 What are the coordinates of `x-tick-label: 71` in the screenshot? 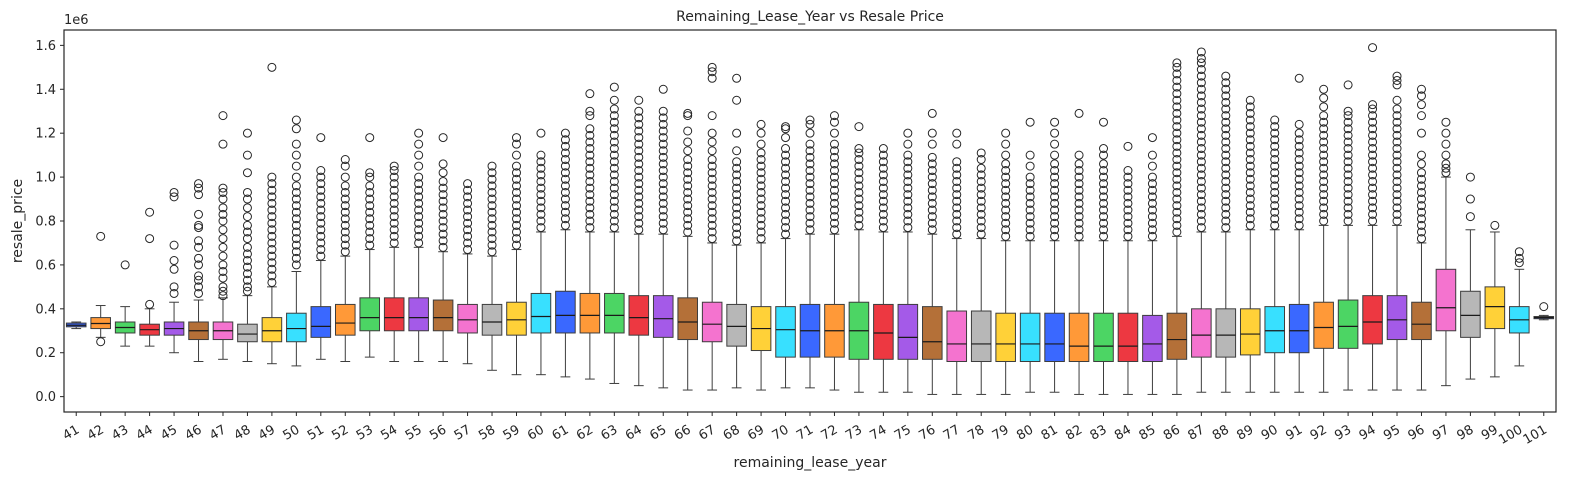 It's located at (805, 432).